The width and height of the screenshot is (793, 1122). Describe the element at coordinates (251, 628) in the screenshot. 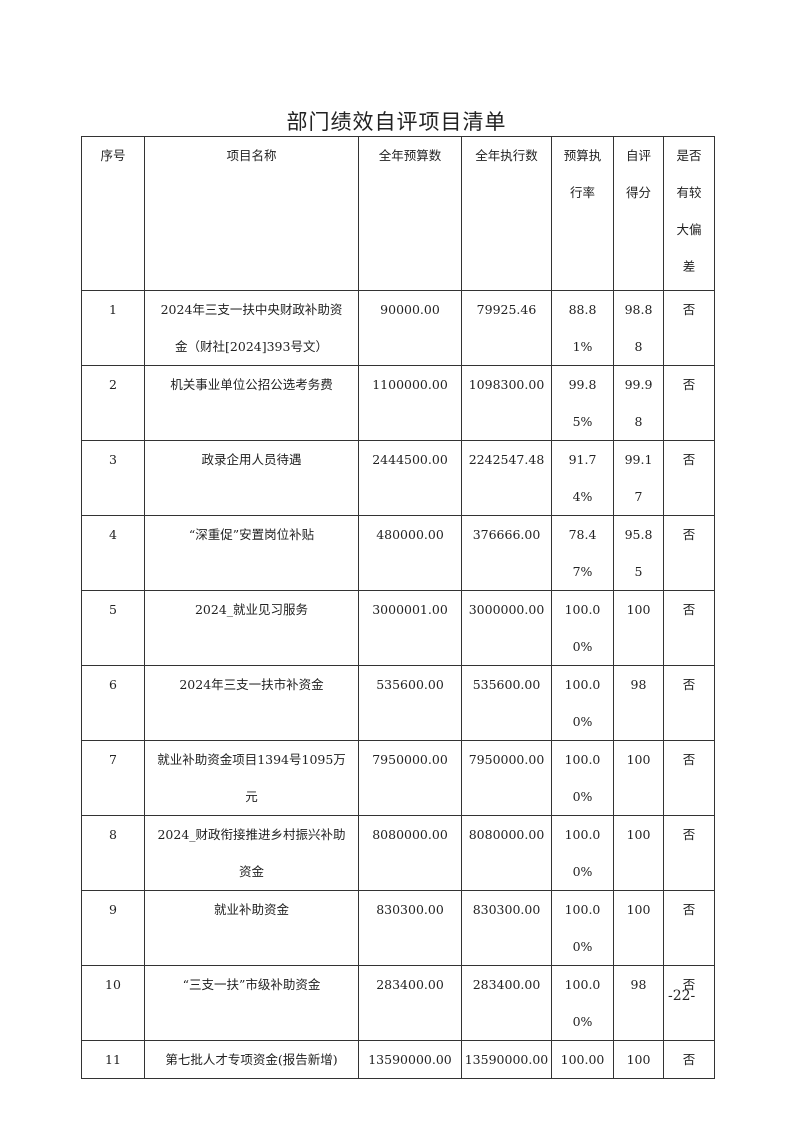

I see `cell-name: 2024_就业见习服务` at that location.